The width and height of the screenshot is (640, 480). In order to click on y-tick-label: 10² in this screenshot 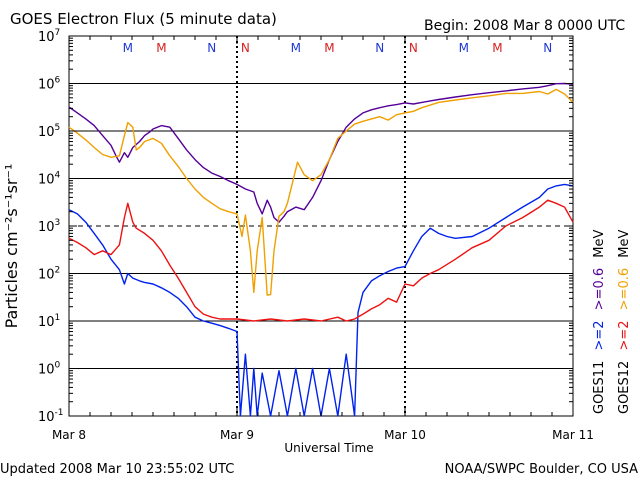, I will do `click(49, 274)`.